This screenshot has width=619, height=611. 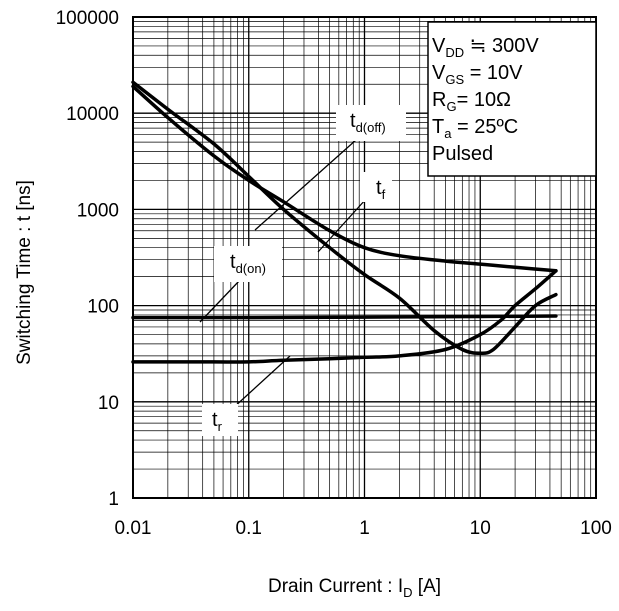 What do you see at coordinates (108, 403) in the screenshot?
I see `y-tick-label: 10` at bounding box center [108, 403].